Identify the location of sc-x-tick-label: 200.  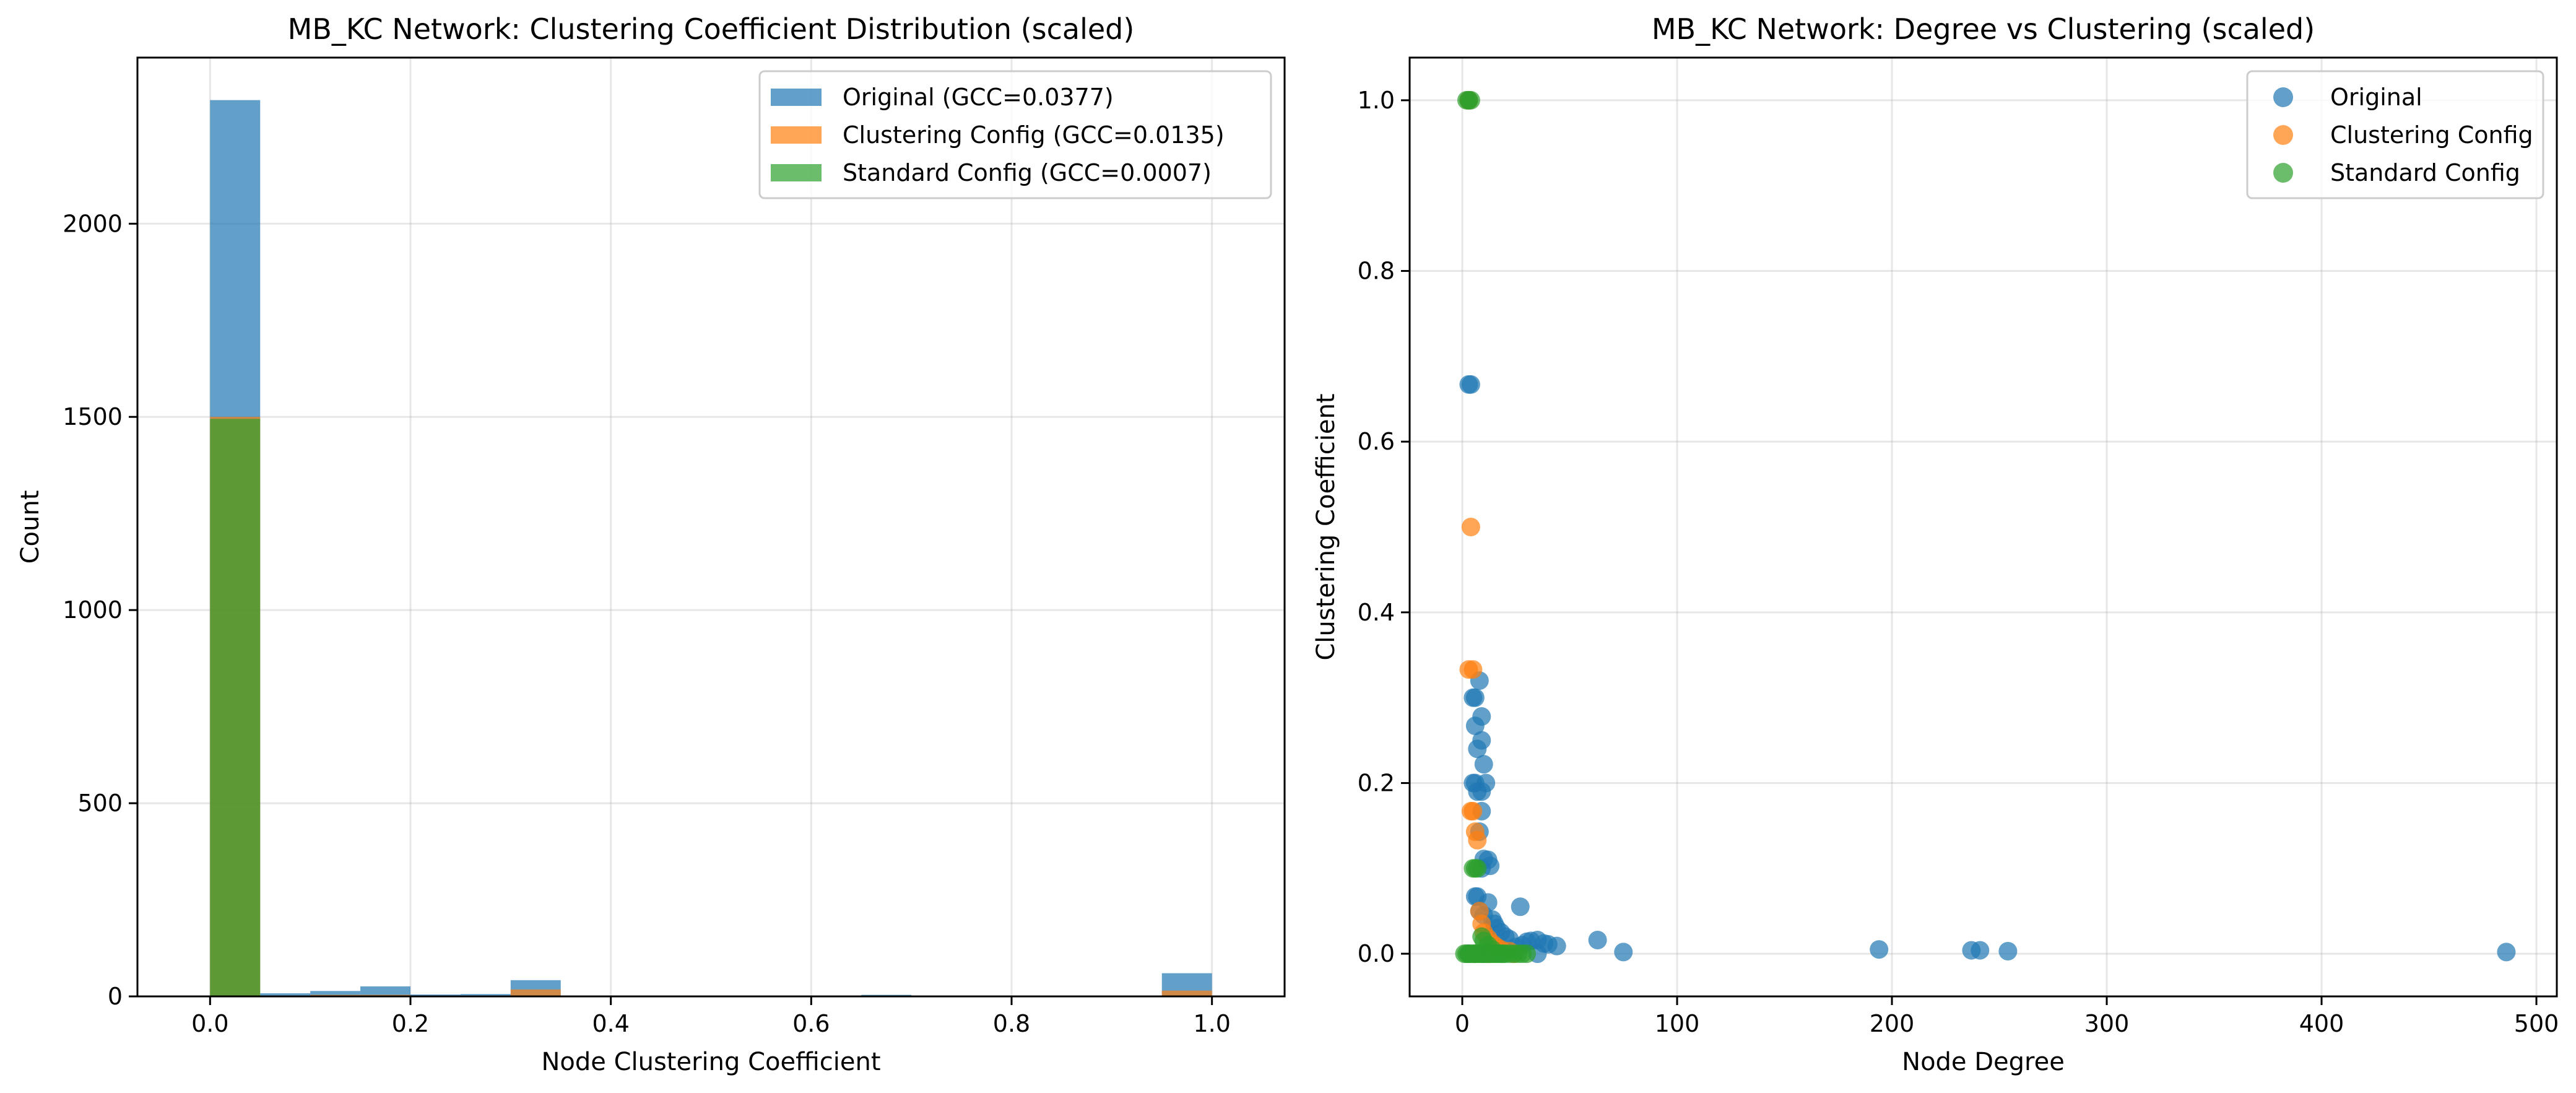
(1892, 1024).